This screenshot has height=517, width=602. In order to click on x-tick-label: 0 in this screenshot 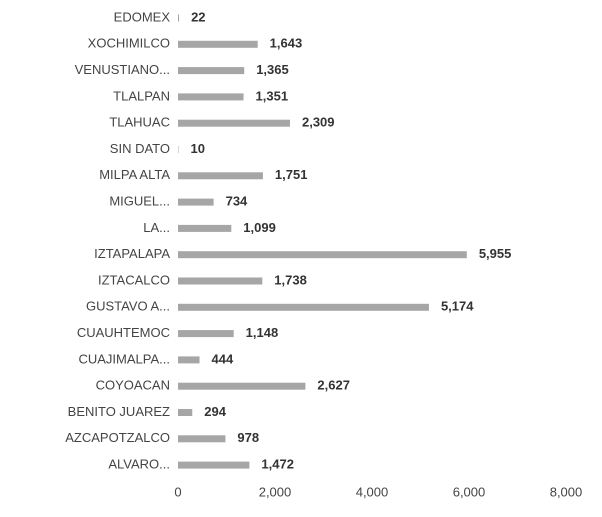, I will do `click(177, 491)`.